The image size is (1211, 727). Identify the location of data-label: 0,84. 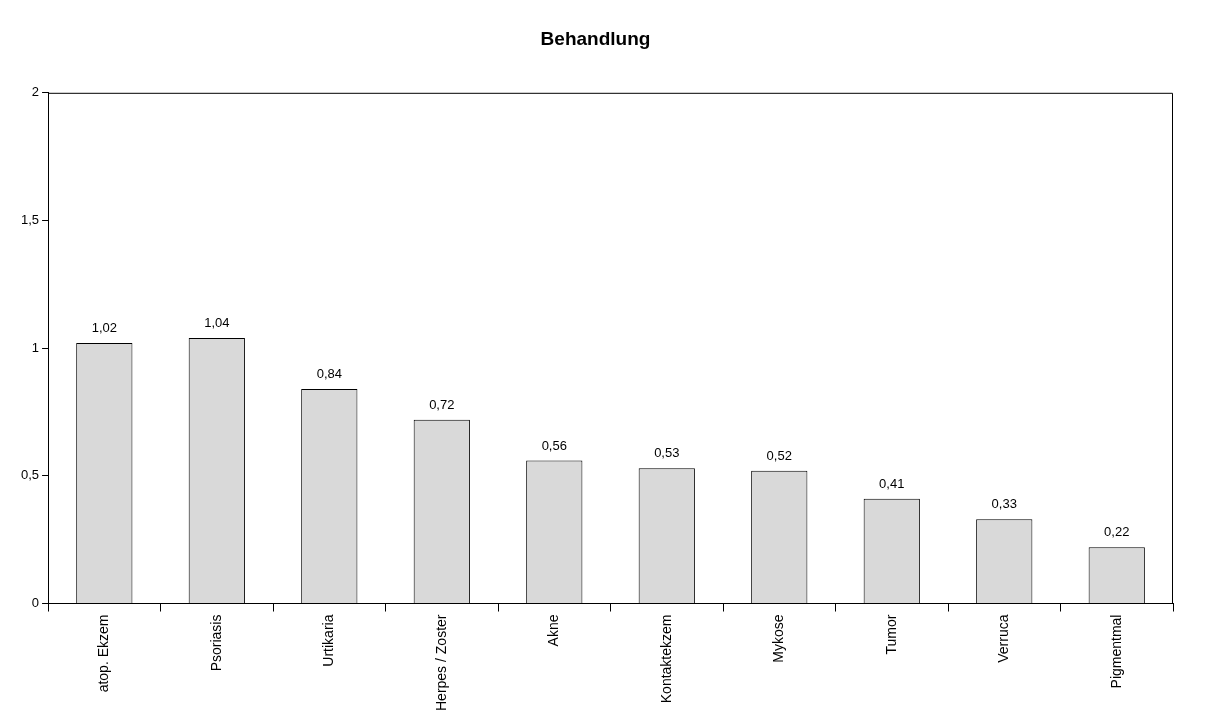
(329, 374).